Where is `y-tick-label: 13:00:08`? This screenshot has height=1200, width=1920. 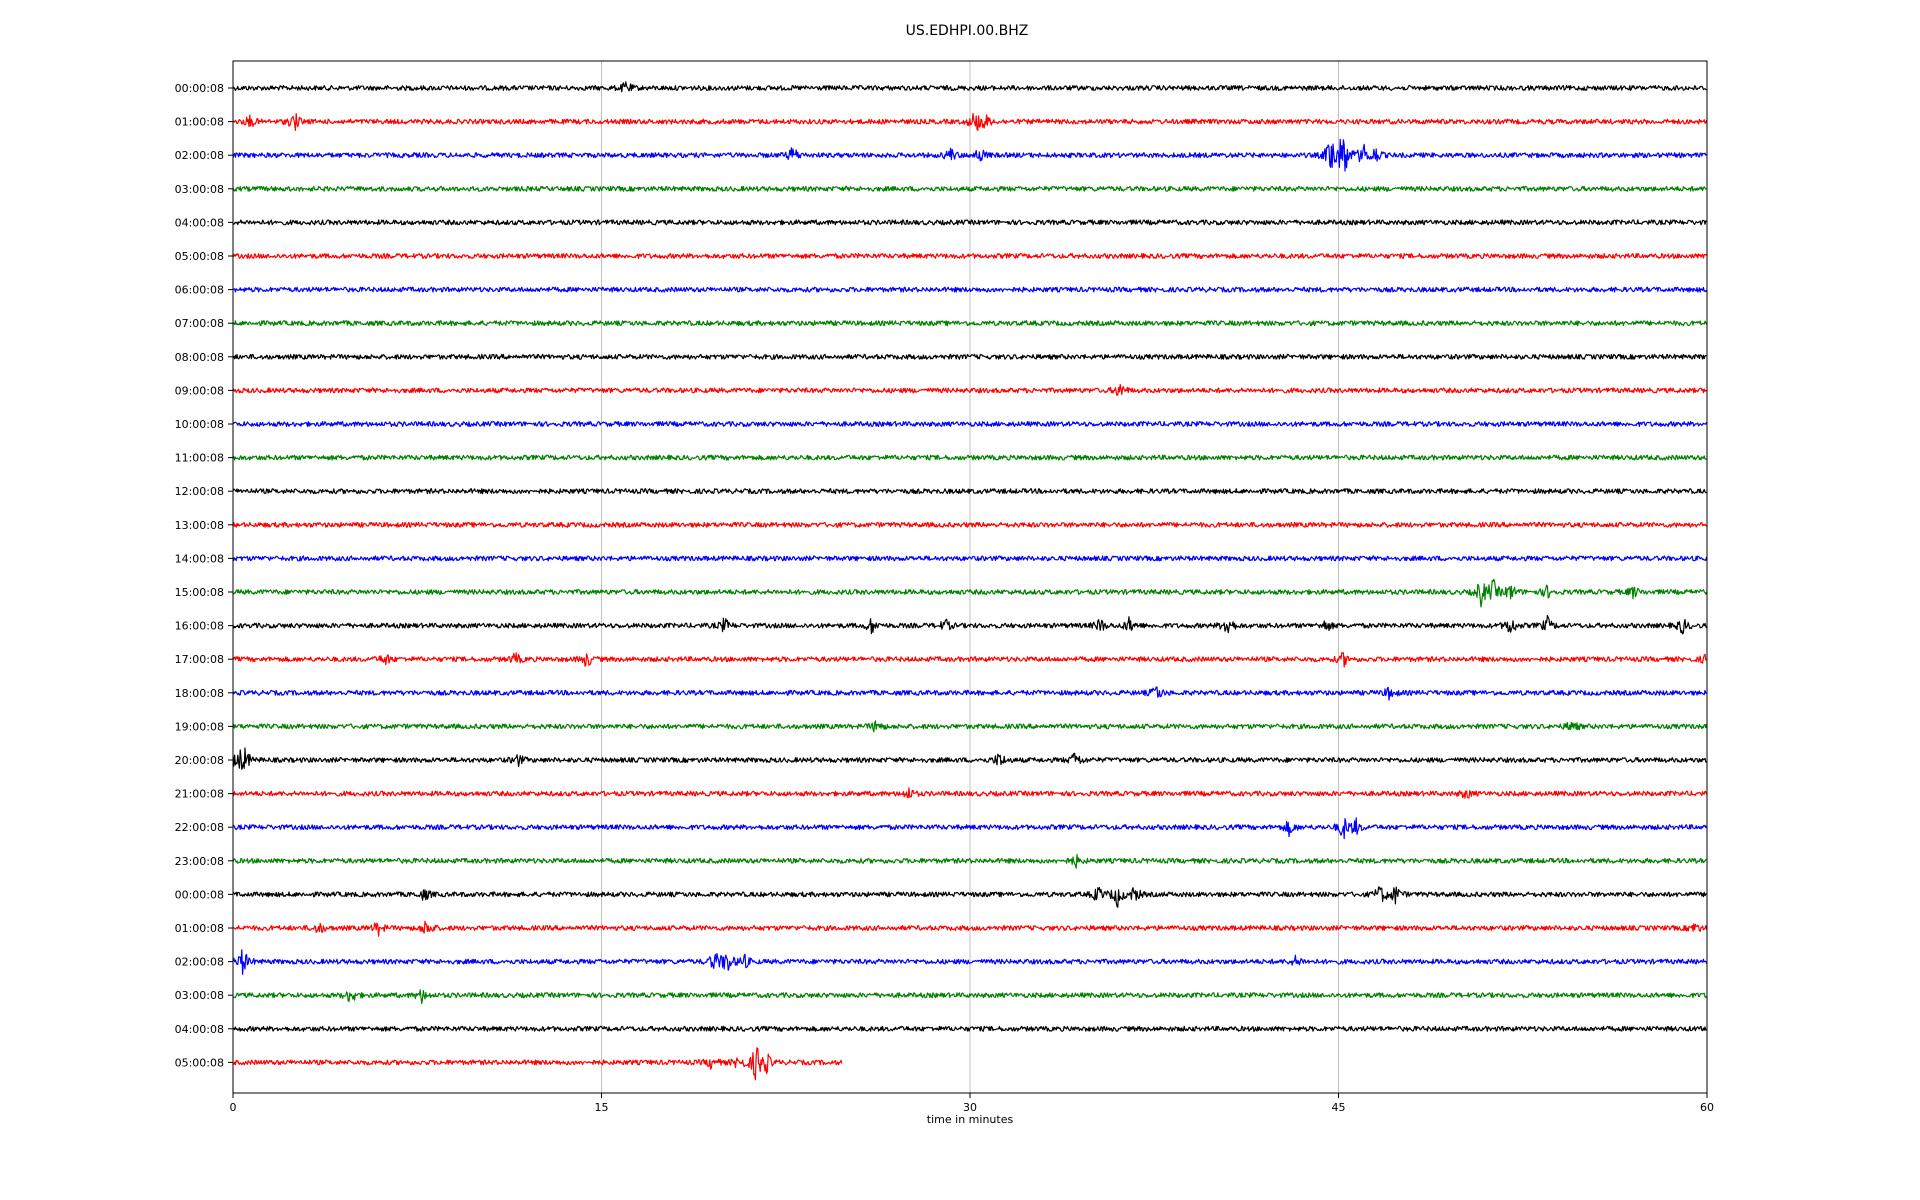 y-tick-label: 13:00:08 is located at coordinates (199, 525).